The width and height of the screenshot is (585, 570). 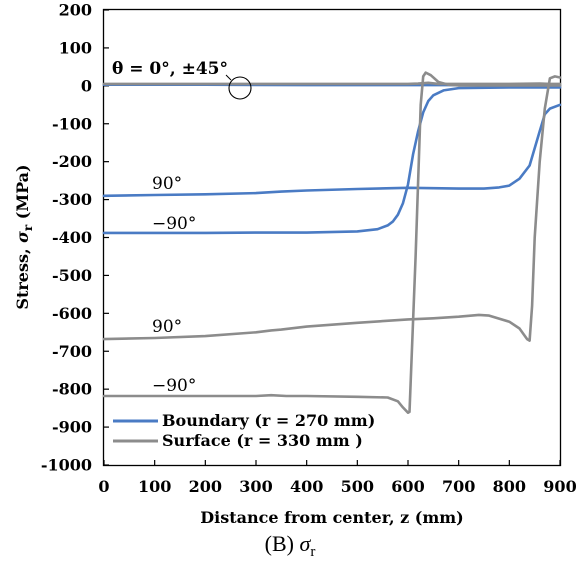 What do you see at coordinates (72, 237) in the screenshot?
I see `y-tick-label: -400` at bounding box center [72, 237].